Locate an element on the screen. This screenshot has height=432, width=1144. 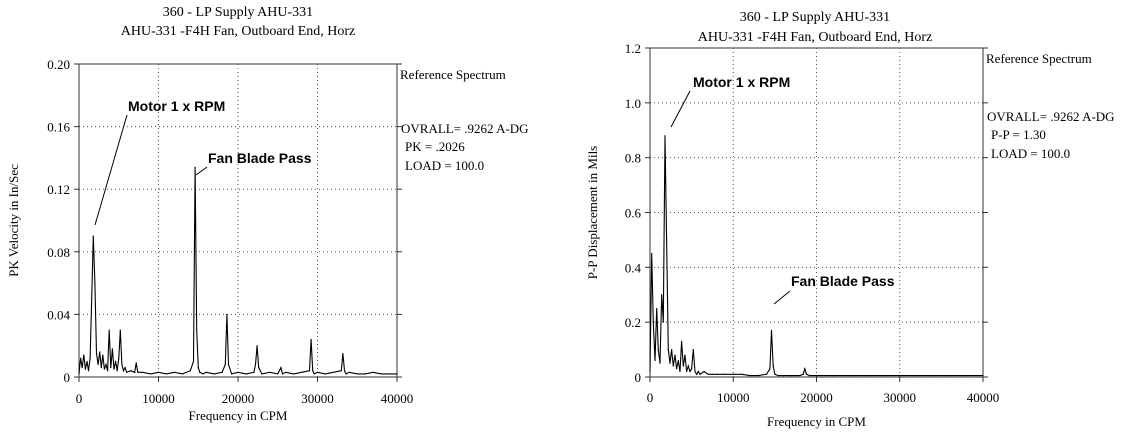
y-tick-label: 1.0 is located at coordinates (633, 103).